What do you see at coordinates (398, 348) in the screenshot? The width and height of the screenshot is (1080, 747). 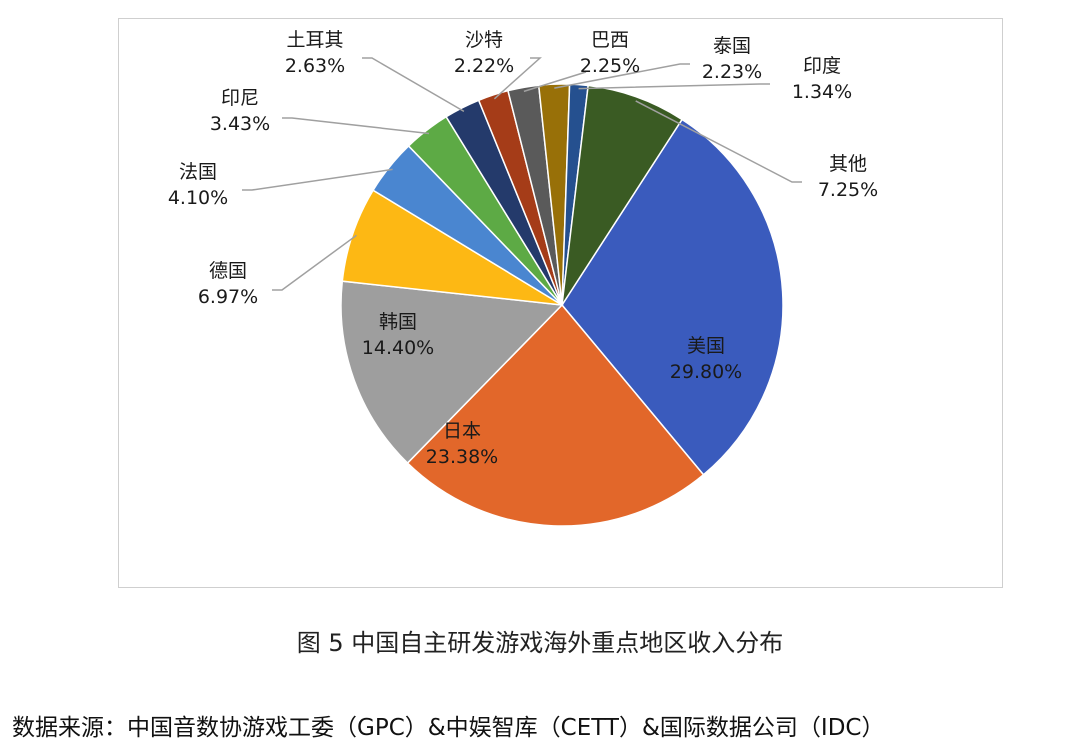 I see `slice-value-label: 14.40%` at bounding box center [398, 348].